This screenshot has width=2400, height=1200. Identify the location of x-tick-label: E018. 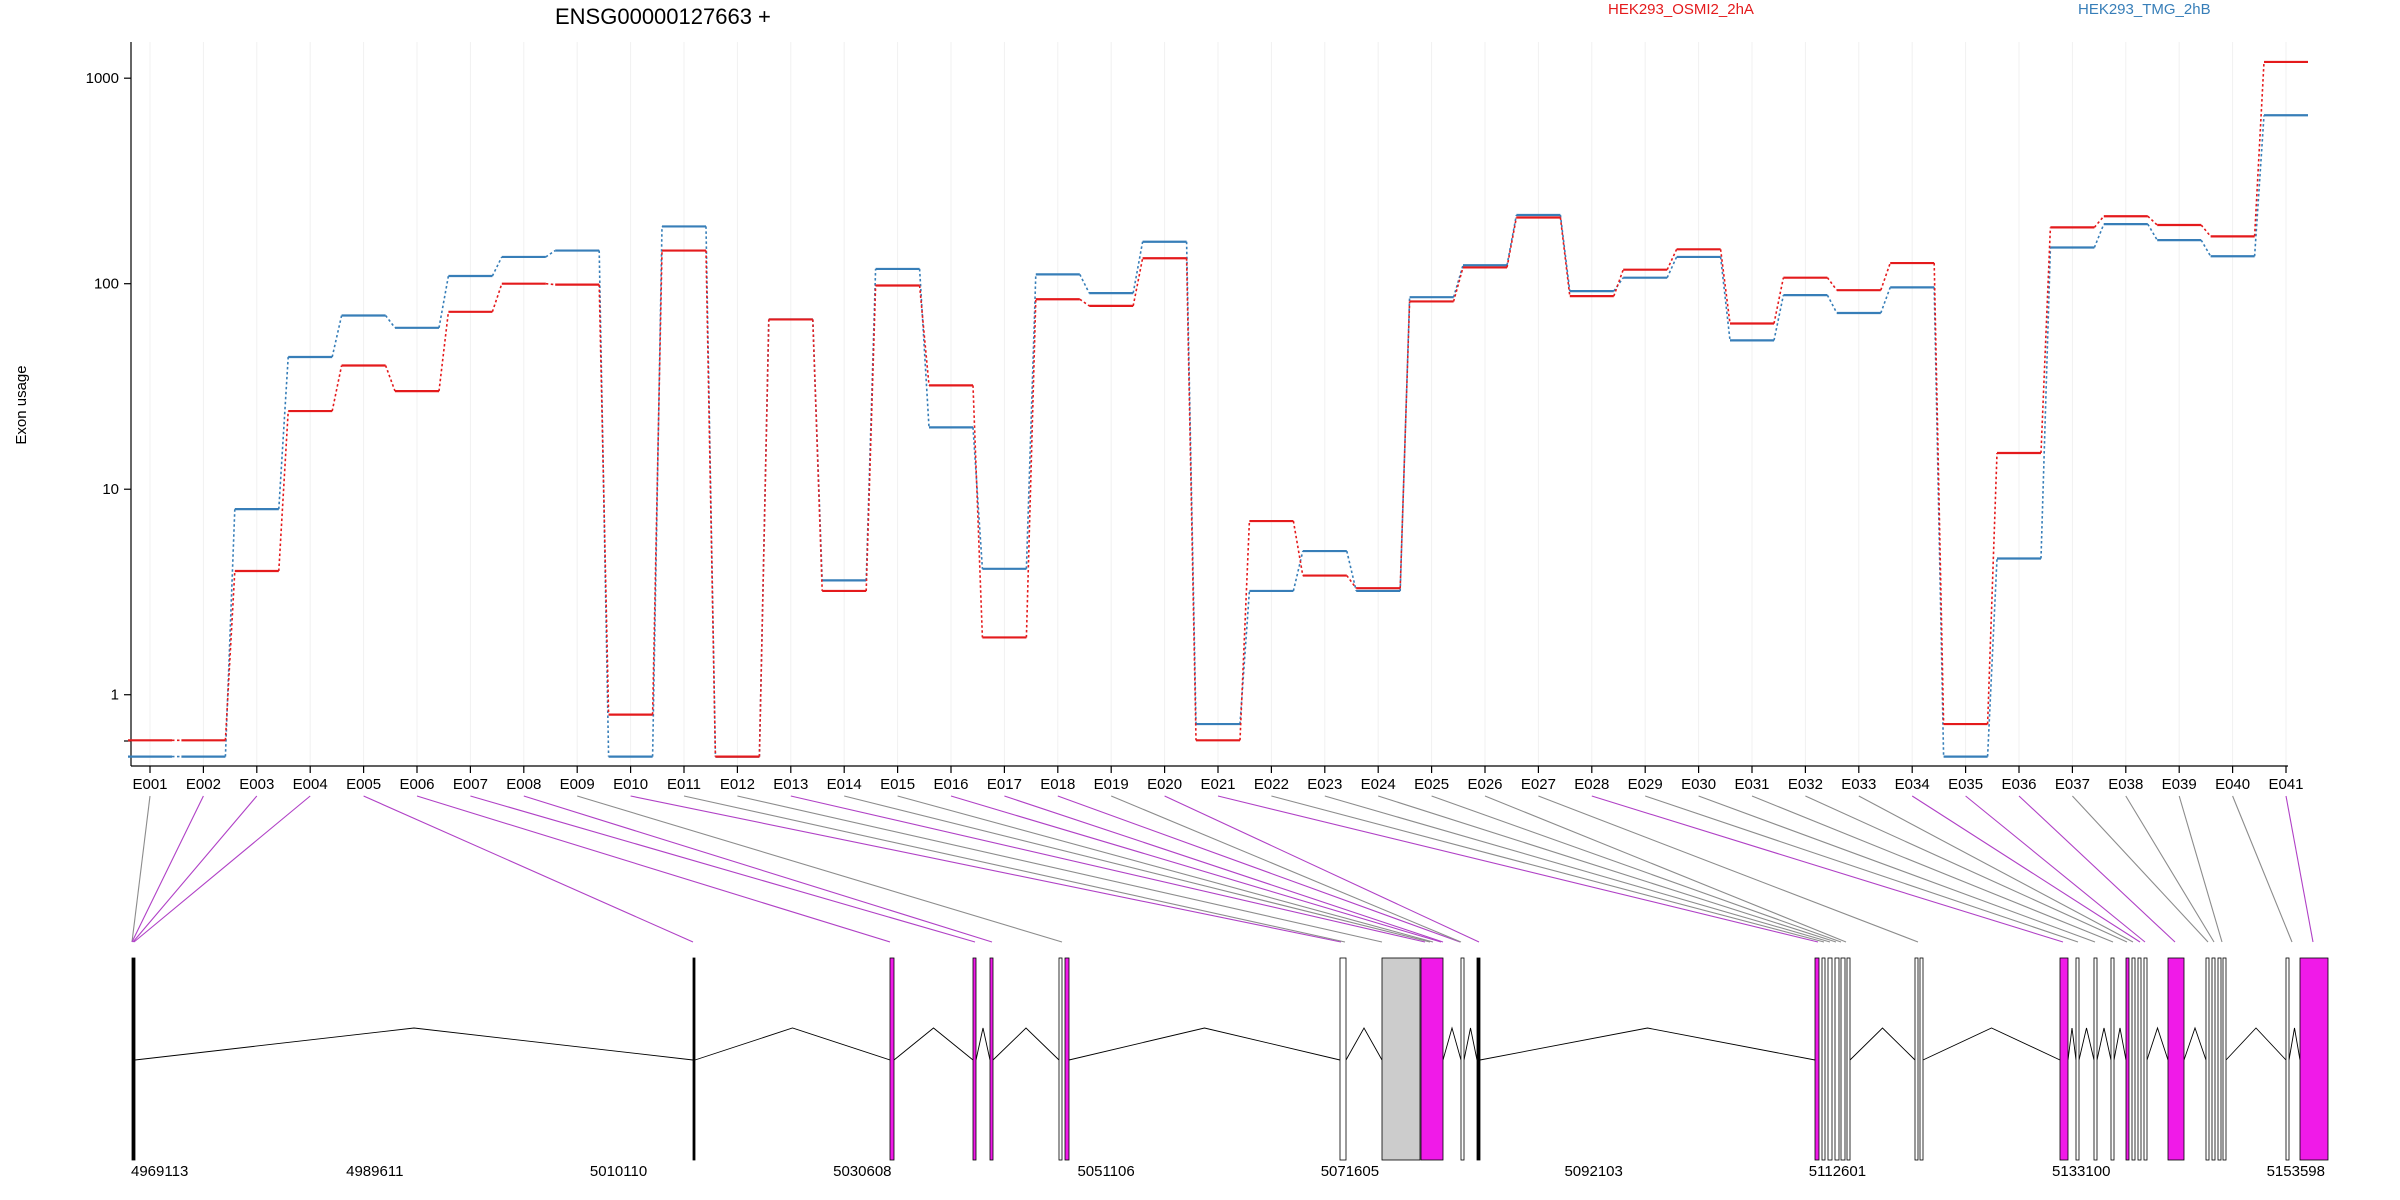
(1057, 784).